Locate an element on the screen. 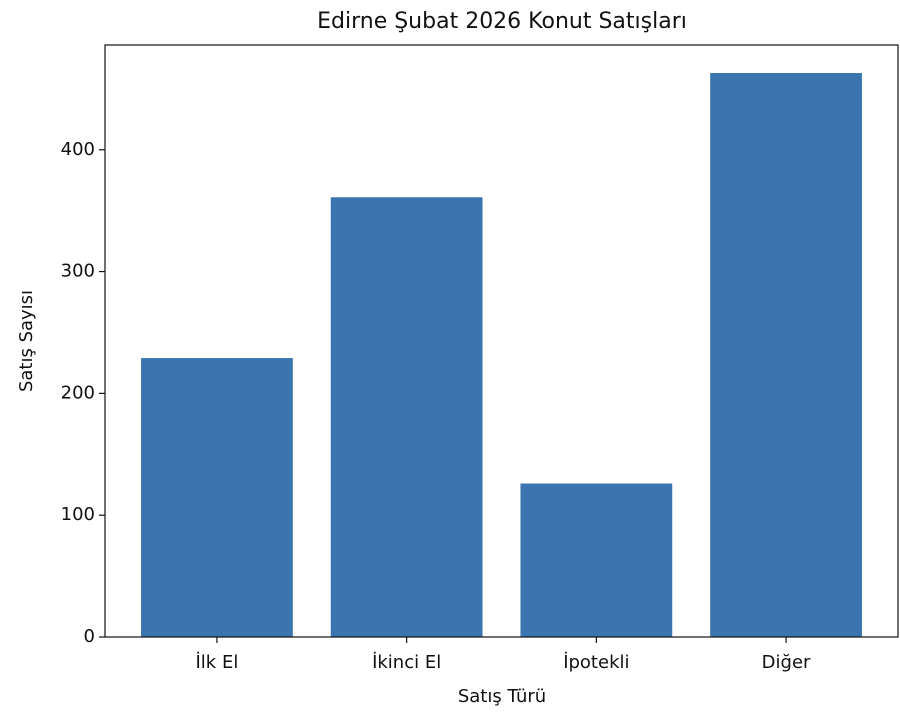 The image size is (900, 727). x-tick-label: Diğer is located at coordinates (786, 662).